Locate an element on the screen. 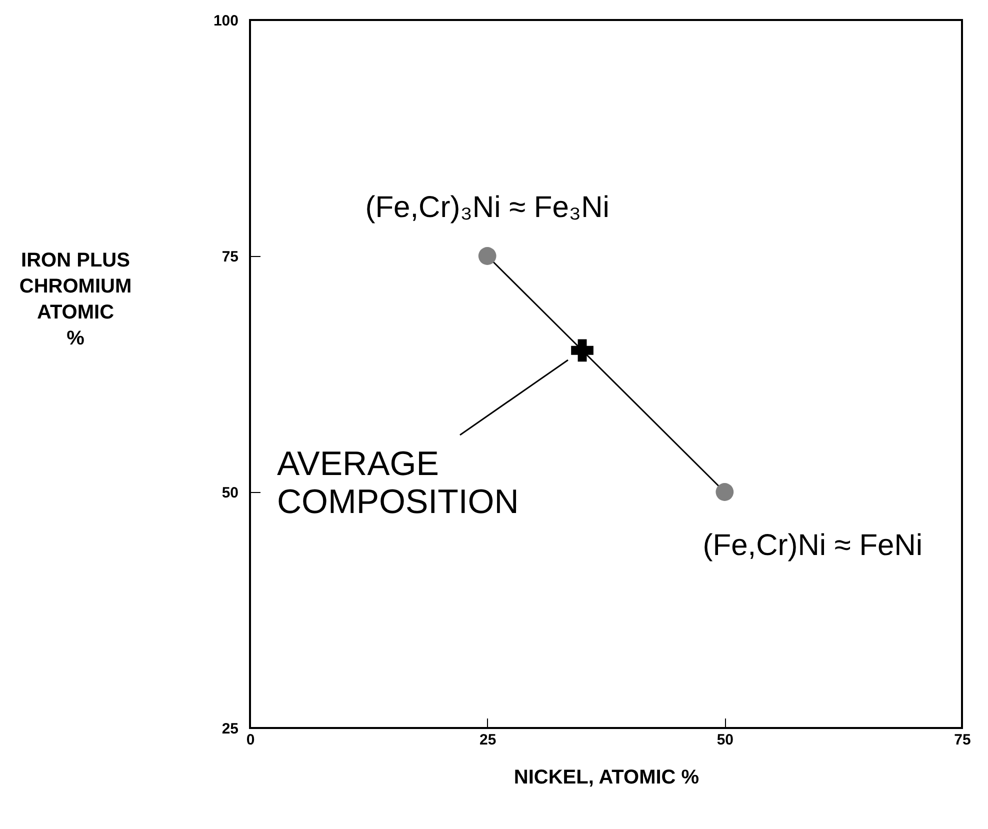 The height and width of the screenshot is (829, 988). x-tick-label: 0 is located at coordinates (250, 740).